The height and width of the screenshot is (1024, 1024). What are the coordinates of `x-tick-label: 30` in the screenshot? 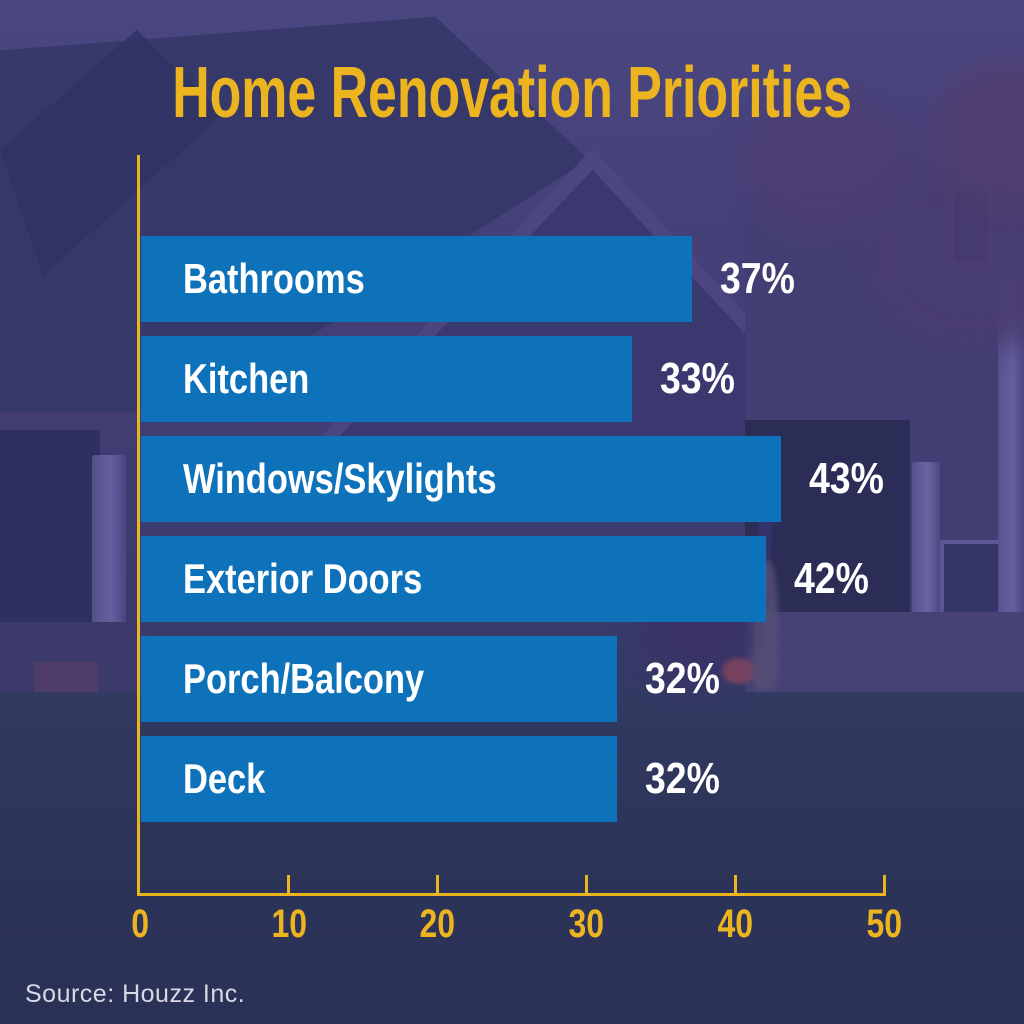 It's located at (586, 924).